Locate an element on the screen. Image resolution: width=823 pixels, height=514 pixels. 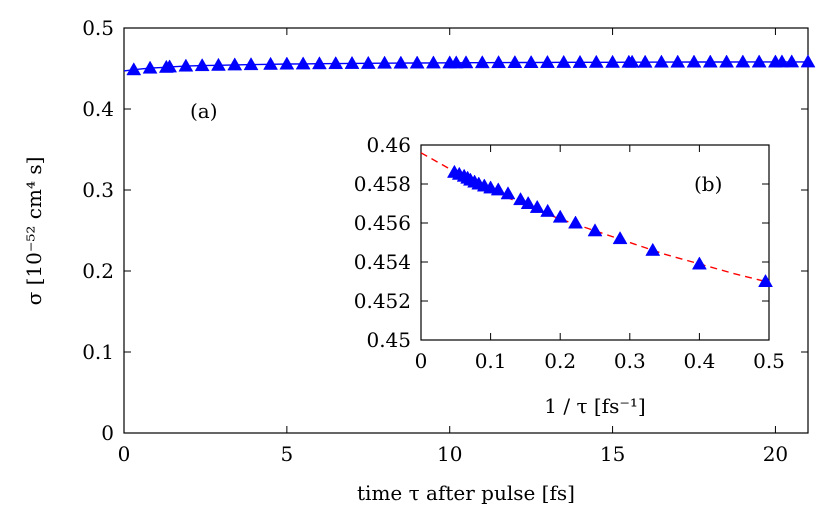
main-data-points is located at coordinates (471, 65).